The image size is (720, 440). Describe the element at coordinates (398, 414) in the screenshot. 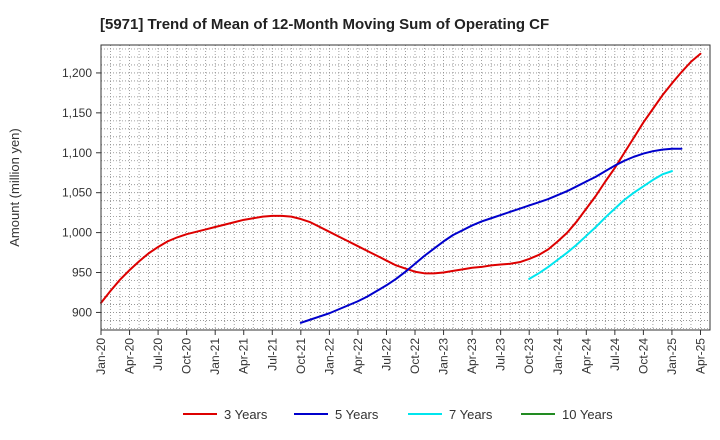

I see `legend: 3 Years 5 Years 7 Years 10 Years` at that location.